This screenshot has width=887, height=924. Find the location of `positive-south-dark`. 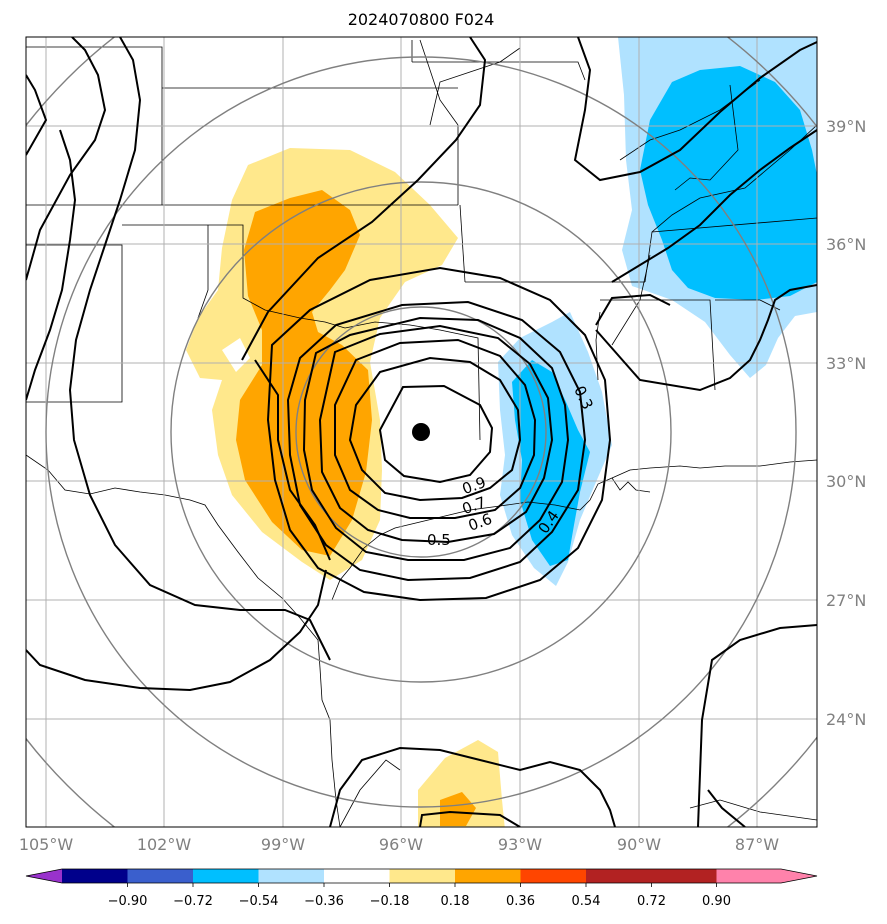

positive-south-dark is located at coordinates (458, 809).